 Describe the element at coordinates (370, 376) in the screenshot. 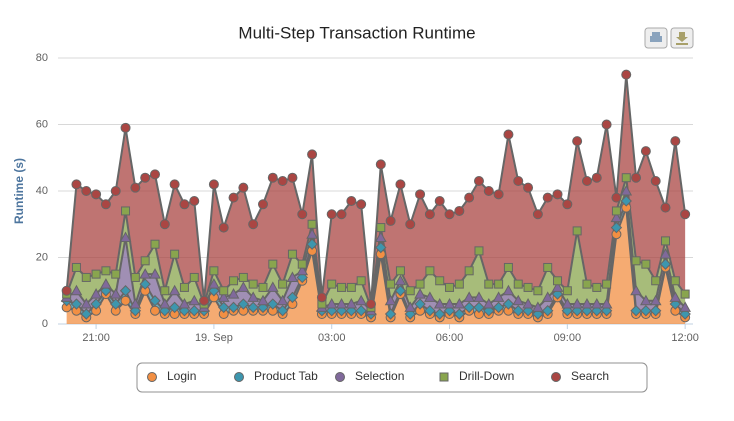

I see `legend-item: Selection` at that location.